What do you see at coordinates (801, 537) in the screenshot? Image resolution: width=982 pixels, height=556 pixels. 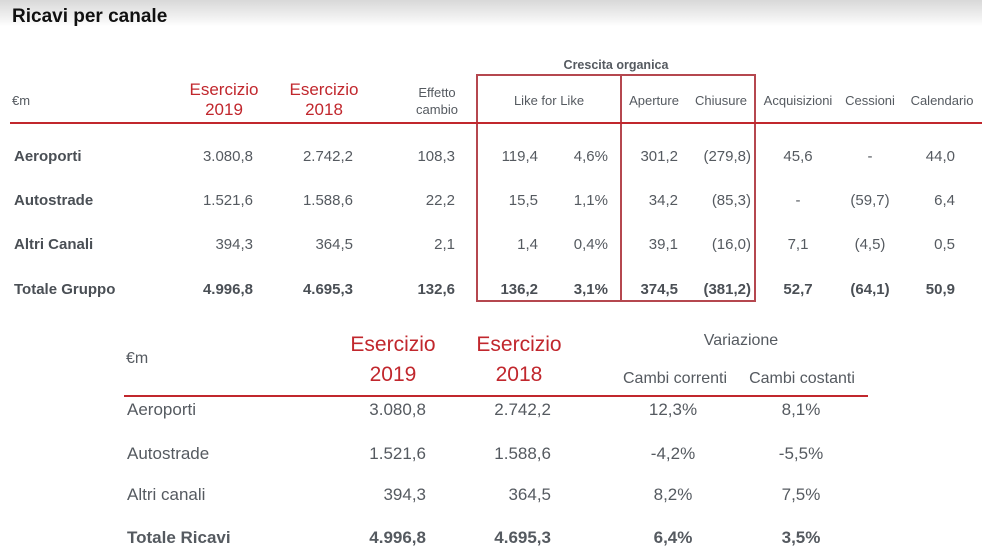 I see `cell-costanti: 3,5%` at bounding box center [801, 537].